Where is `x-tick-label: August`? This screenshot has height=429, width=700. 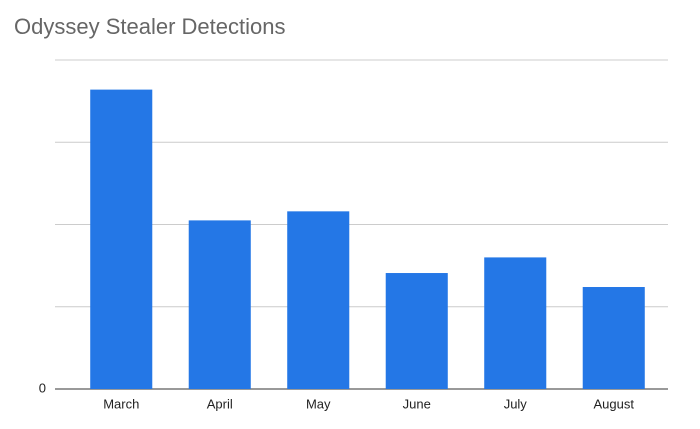
x-tick-label: August is located at coordinates (614, 403).